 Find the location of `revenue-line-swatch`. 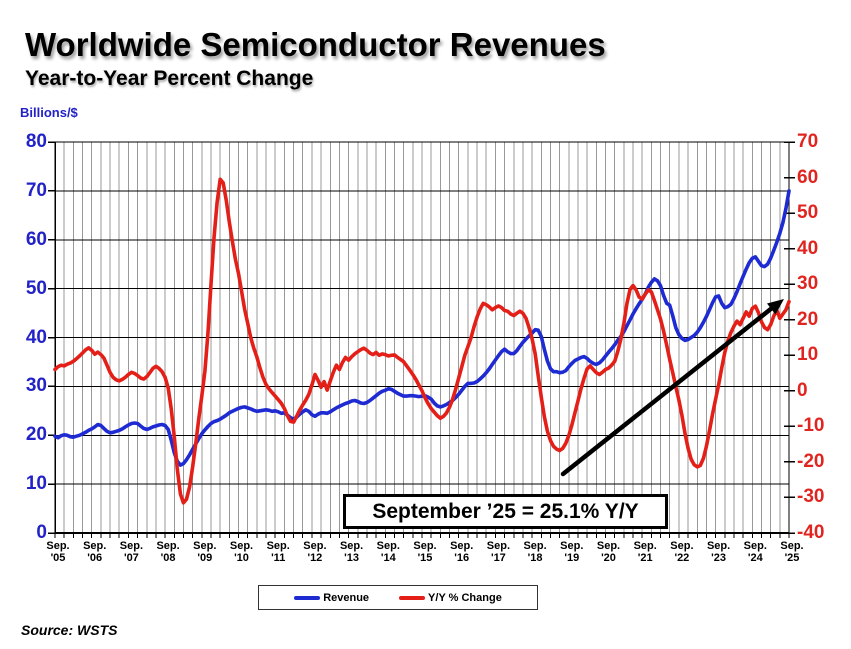

revenue-line-swatch is located at coordinates (307, 597).